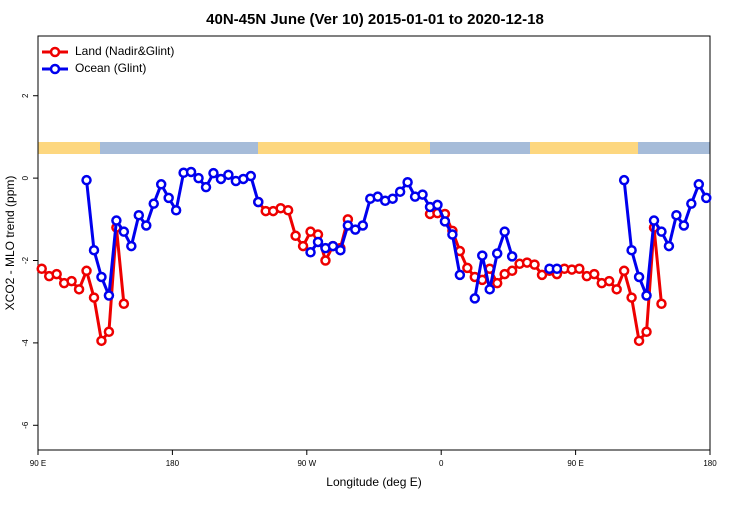 The width and height of the screenshot is (750, 505). Describe the element at coordinates (25, 177) in the screenshot. I see `y-tick-label: 0` at that location.